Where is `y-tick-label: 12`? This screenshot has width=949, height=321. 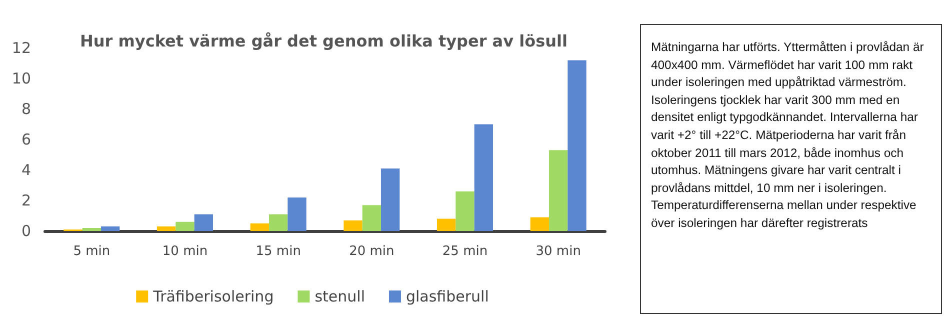 y-tick-label: 12 is located at coordinates (21, 48).